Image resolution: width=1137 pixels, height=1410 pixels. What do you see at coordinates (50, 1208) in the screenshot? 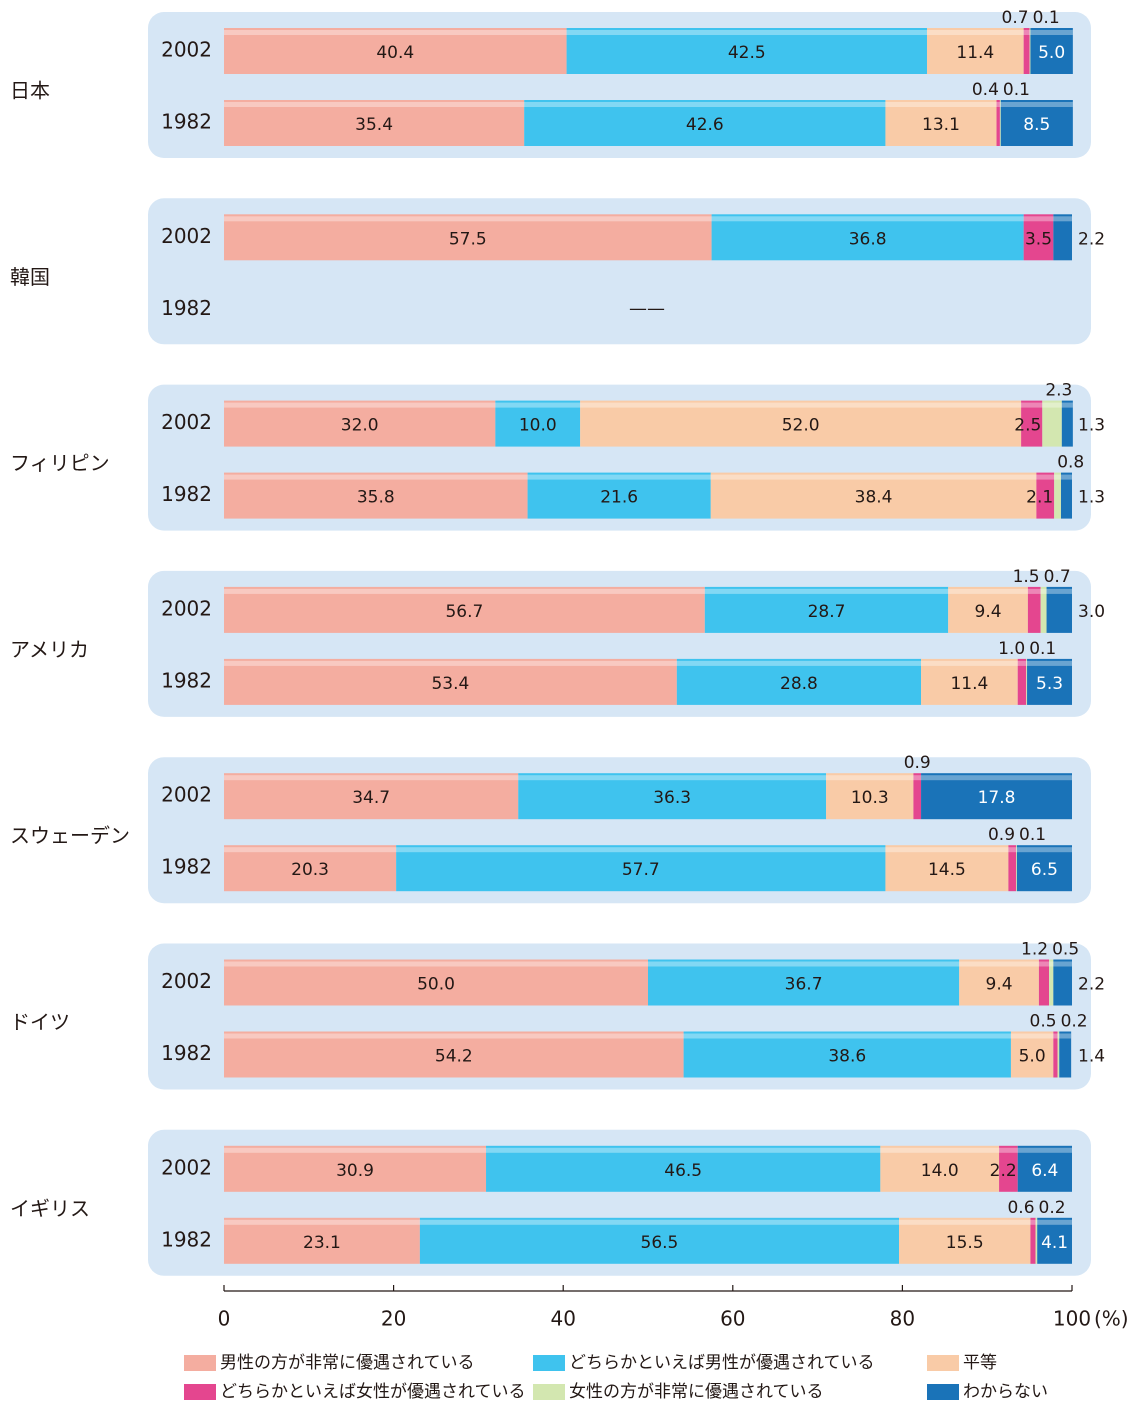
I see `group-label: イギリス` at bounding box center [50, 1208].